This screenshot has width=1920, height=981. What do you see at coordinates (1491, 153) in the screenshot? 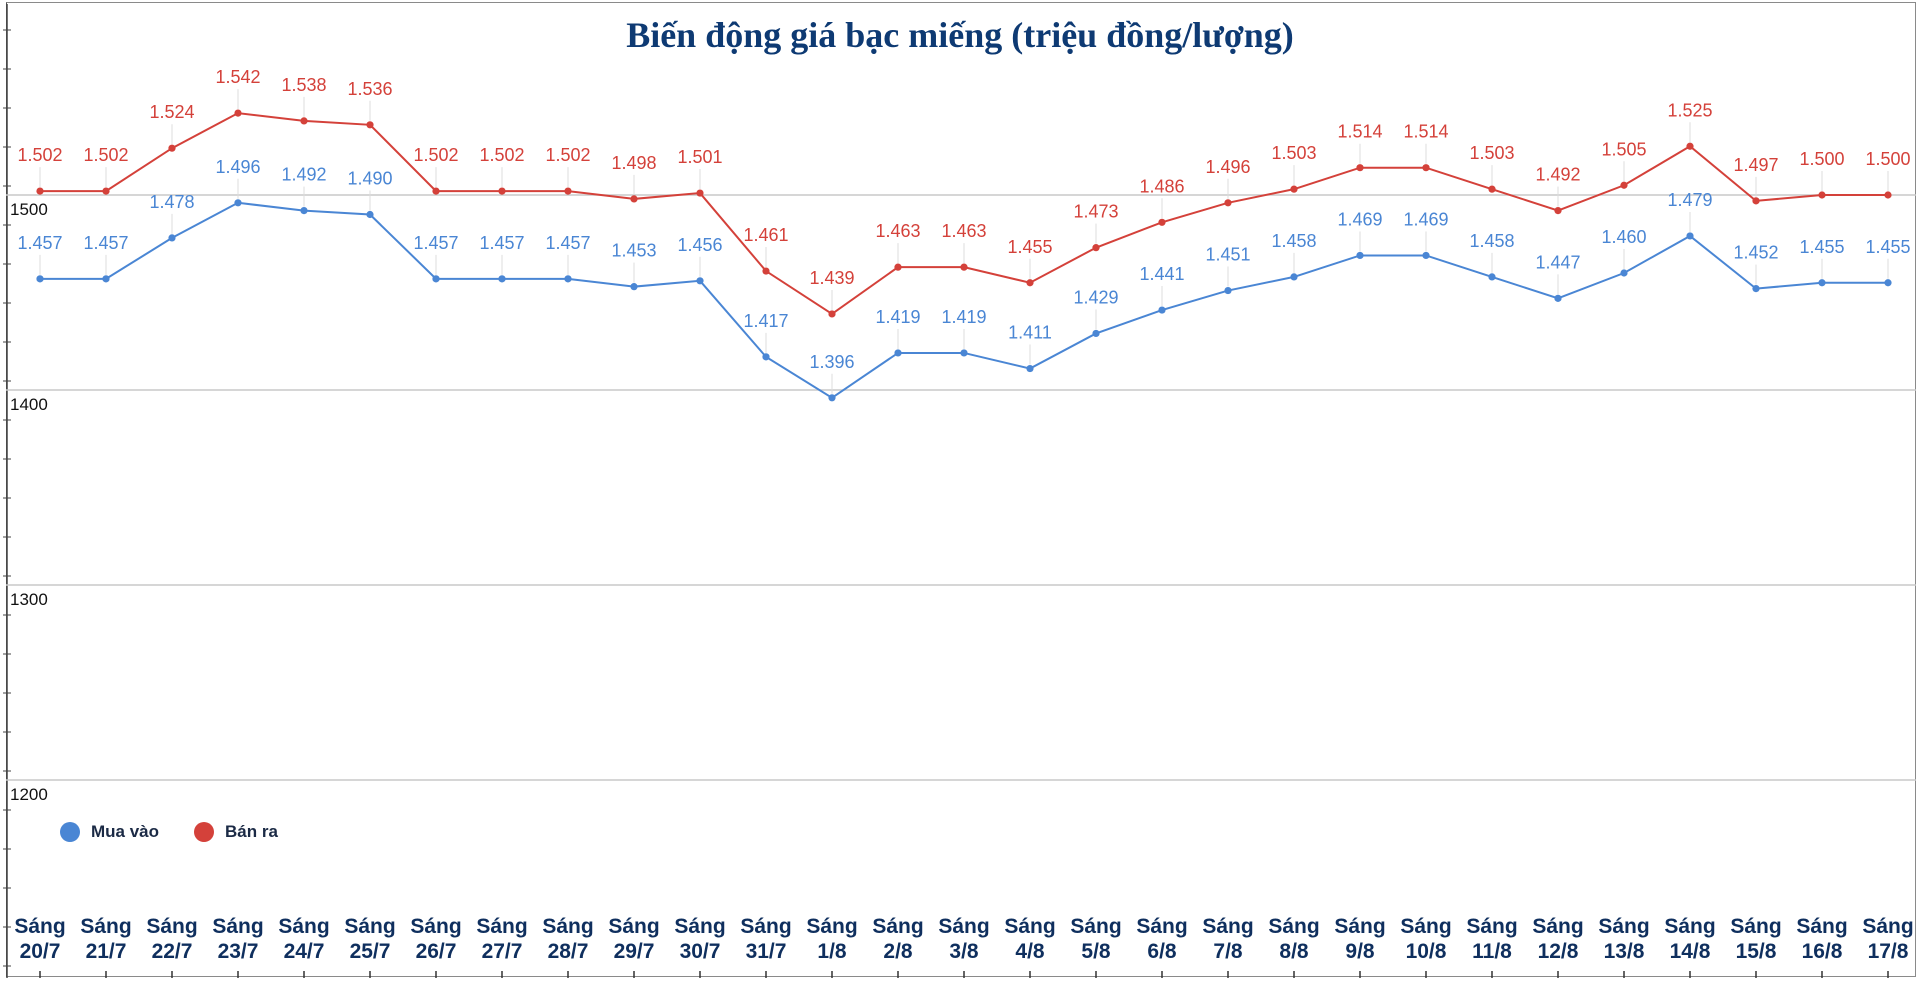
I see `data-label-1-22: 1.503` at bounding box center [1491, 153].